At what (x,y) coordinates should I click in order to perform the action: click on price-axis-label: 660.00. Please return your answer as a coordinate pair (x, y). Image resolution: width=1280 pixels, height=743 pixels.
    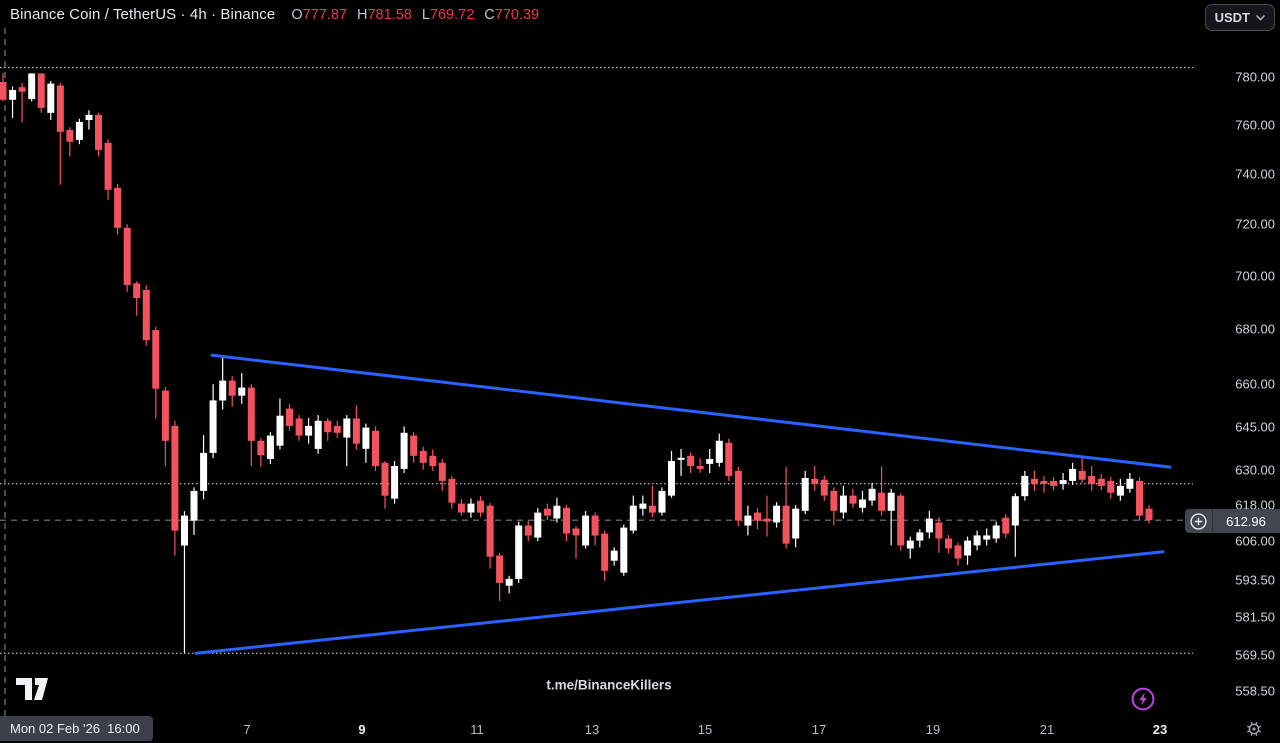
    Looking at the image, I should click on (1255, 384).